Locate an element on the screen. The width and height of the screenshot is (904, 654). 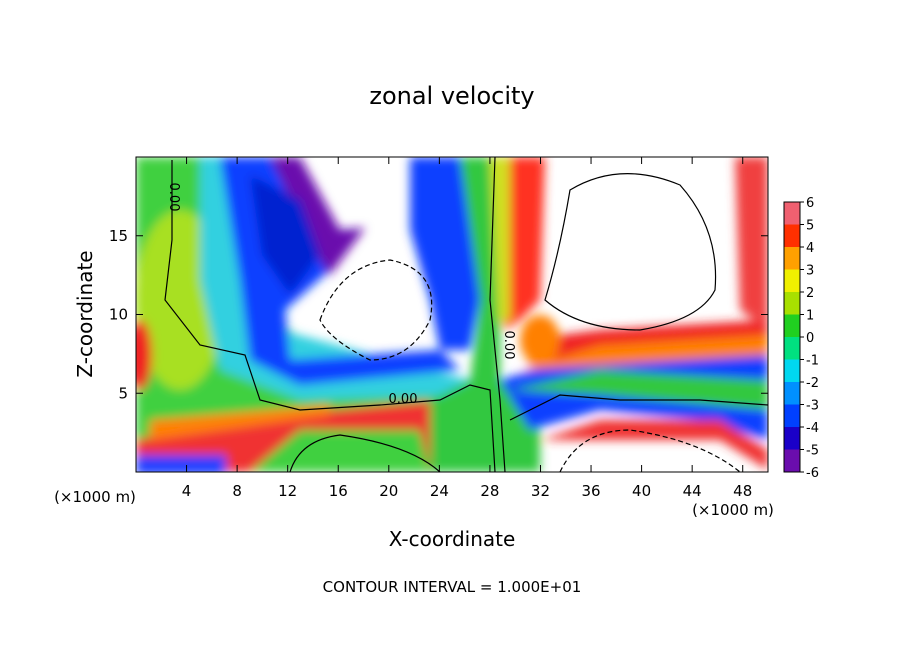
colorbar-label: -4 is located at coordinates (812, 428).